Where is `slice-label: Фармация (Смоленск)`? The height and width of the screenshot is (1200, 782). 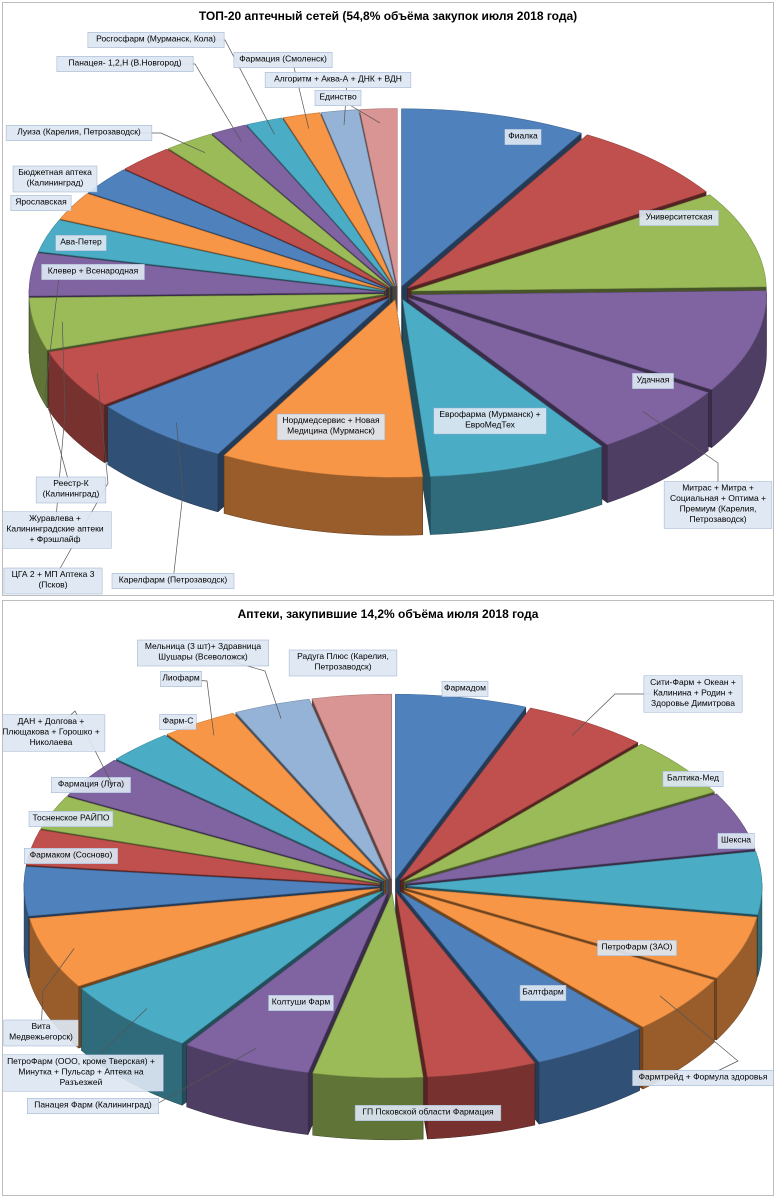 slice-label: Фармация (Смоленск) is located at coordinates (283, 90).